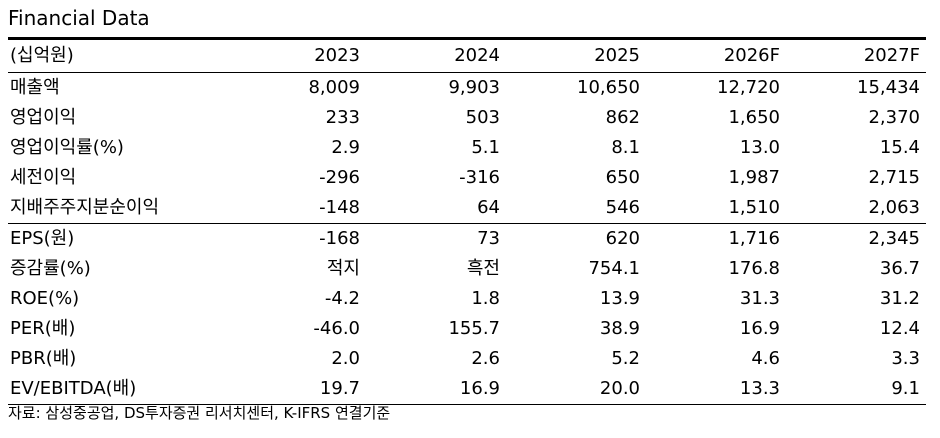 The height and width of the screenshot is (438, 940). Describe the element at coordinates (43, 358) in the screenshot. I see `row-label: PBR(배)` at that location.